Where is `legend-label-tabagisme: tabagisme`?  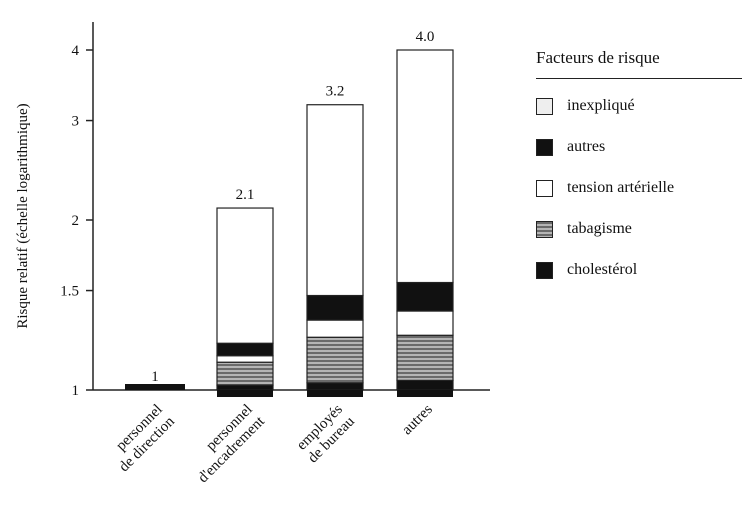
legend-label-tabagisme: tabagisme is located at coordinates (599, 228).